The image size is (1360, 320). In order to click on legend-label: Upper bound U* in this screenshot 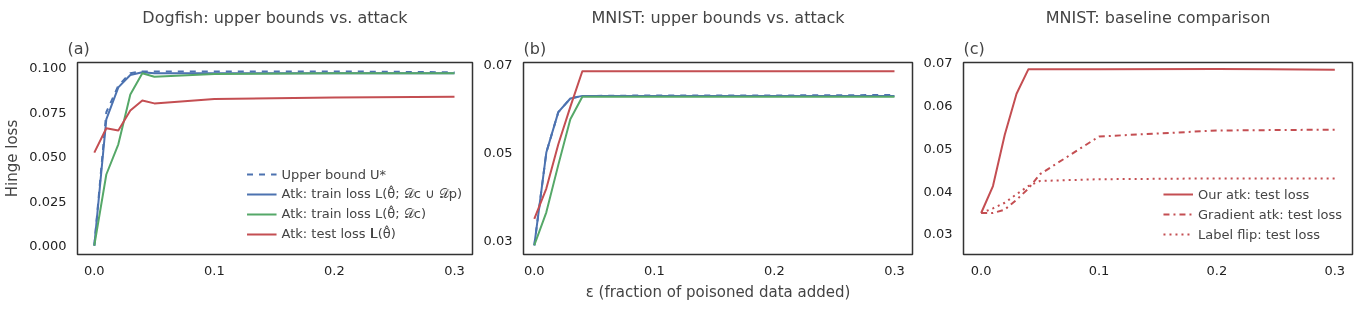, I will do `click(334, 174)`.